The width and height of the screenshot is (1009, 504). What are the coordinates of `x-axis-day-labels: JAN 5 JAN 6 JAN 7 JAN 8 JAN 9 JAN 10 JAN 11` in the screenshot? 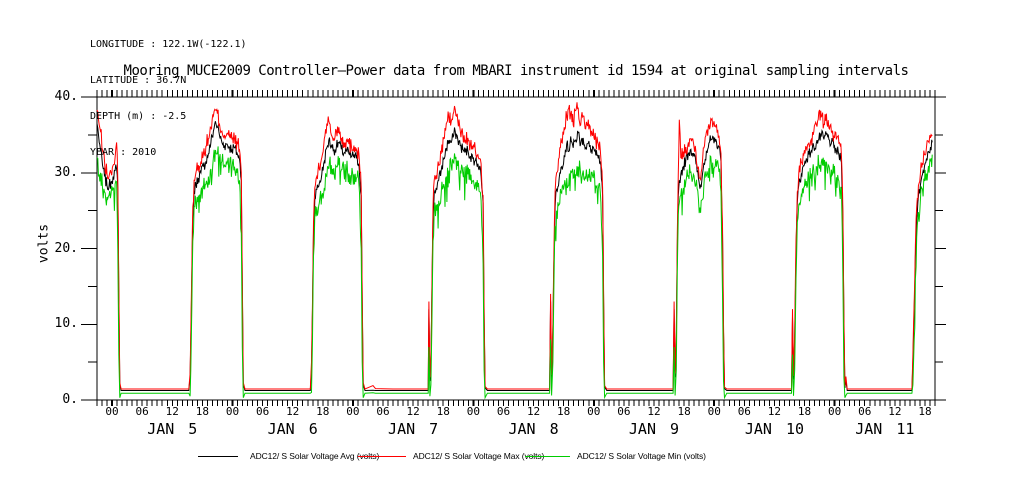 It's located at (504, 430).